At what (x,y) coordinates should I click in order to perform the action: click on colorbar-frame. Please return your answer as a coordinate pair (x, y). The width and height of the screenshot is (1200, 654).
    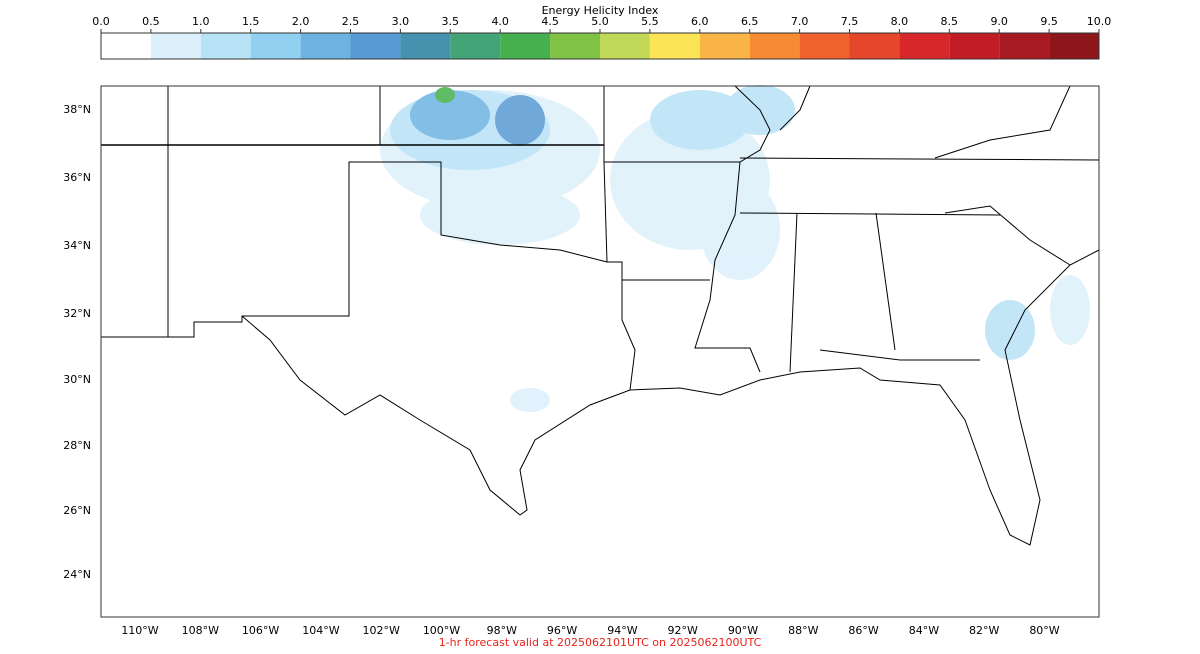
    Looking at the image, I should click on (600, 46).